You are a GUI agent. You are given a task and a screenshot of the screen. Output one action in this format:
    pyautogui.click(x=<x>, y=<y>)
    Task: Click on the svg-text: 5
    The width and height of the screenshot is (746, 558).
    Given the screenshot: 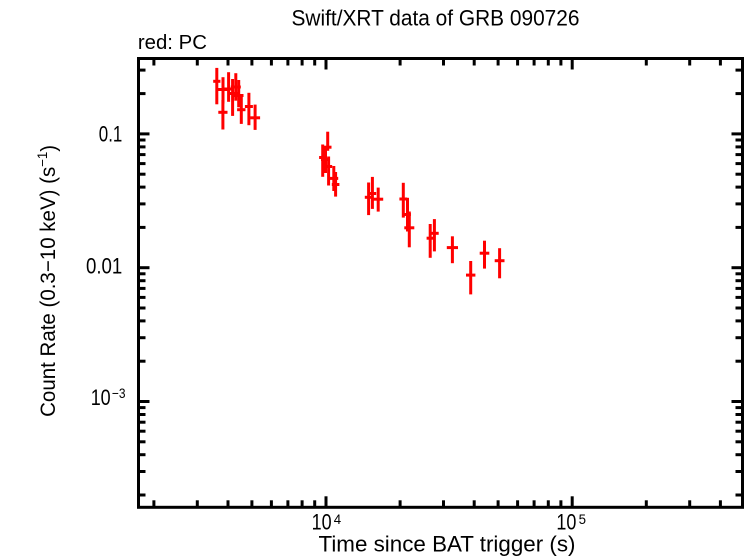 What is the action you would take?
    pyautogui.click(x=583, y=519)
    